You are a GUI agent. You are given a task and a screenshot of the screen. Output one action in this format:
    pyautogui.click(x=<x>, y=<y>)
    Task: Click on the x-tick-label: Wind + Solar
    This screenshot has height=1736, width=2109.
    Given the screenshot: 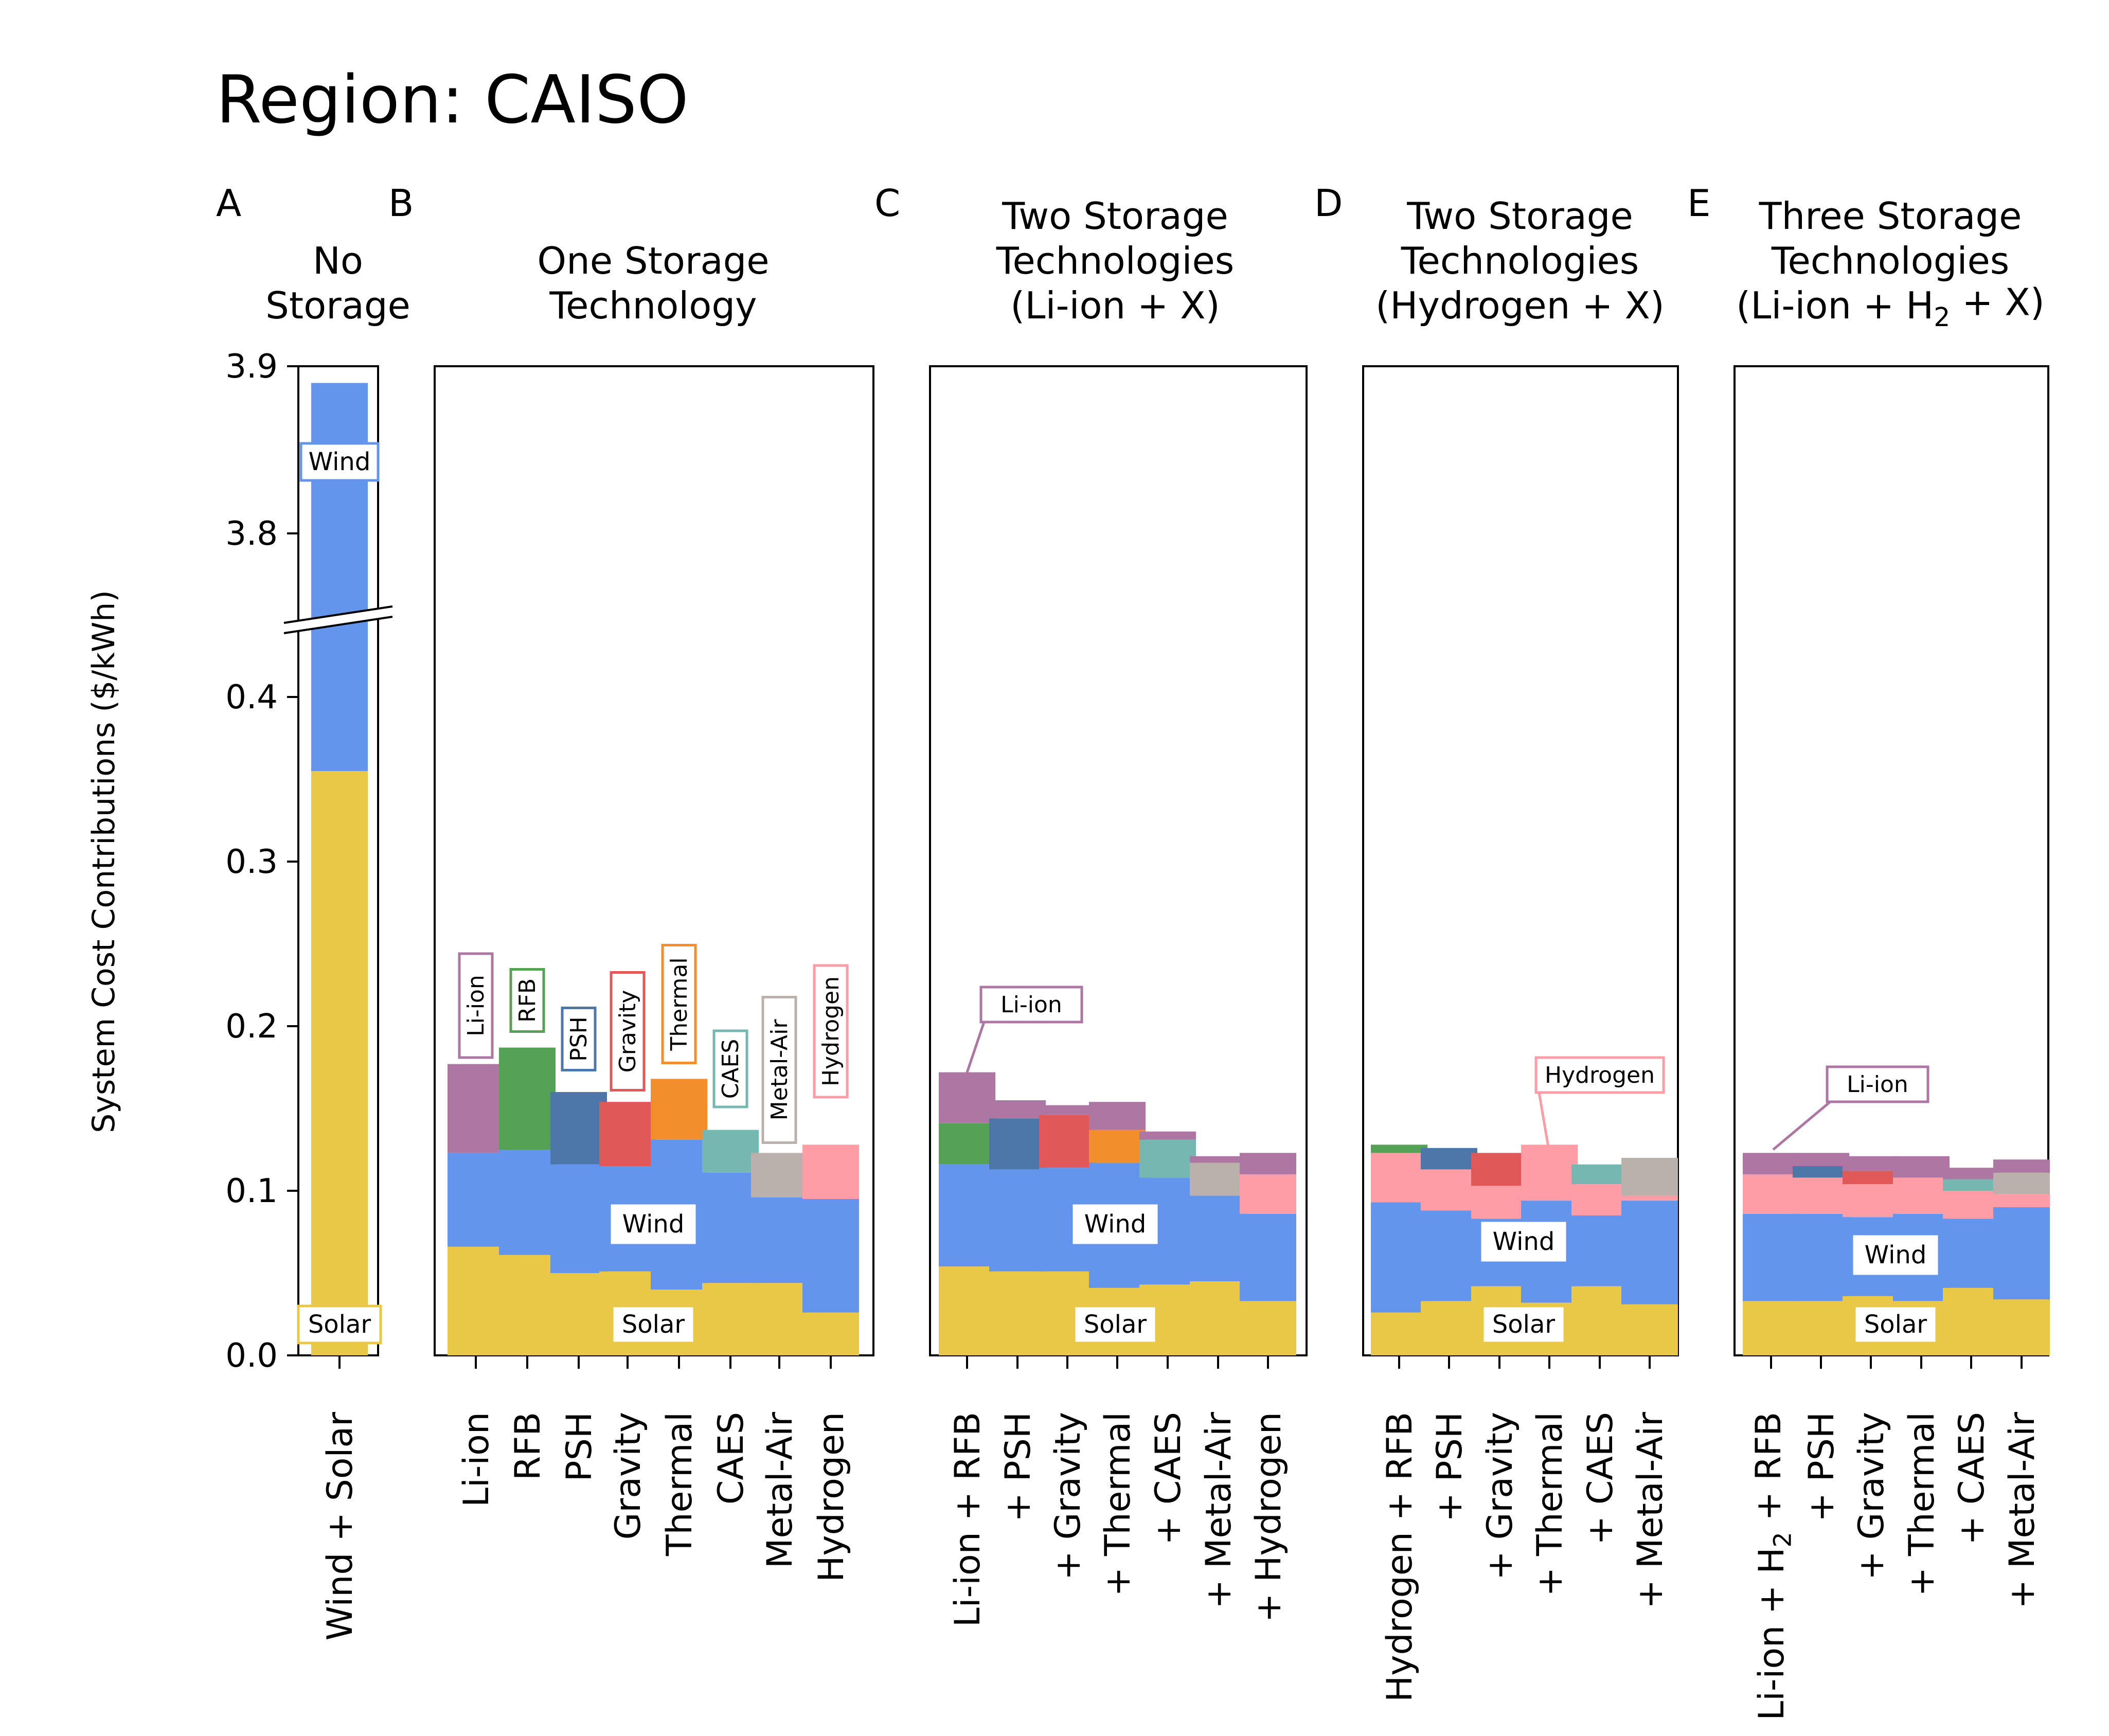 What is the action you would take?
    pyautogui.click(x=340, y=1526)
    